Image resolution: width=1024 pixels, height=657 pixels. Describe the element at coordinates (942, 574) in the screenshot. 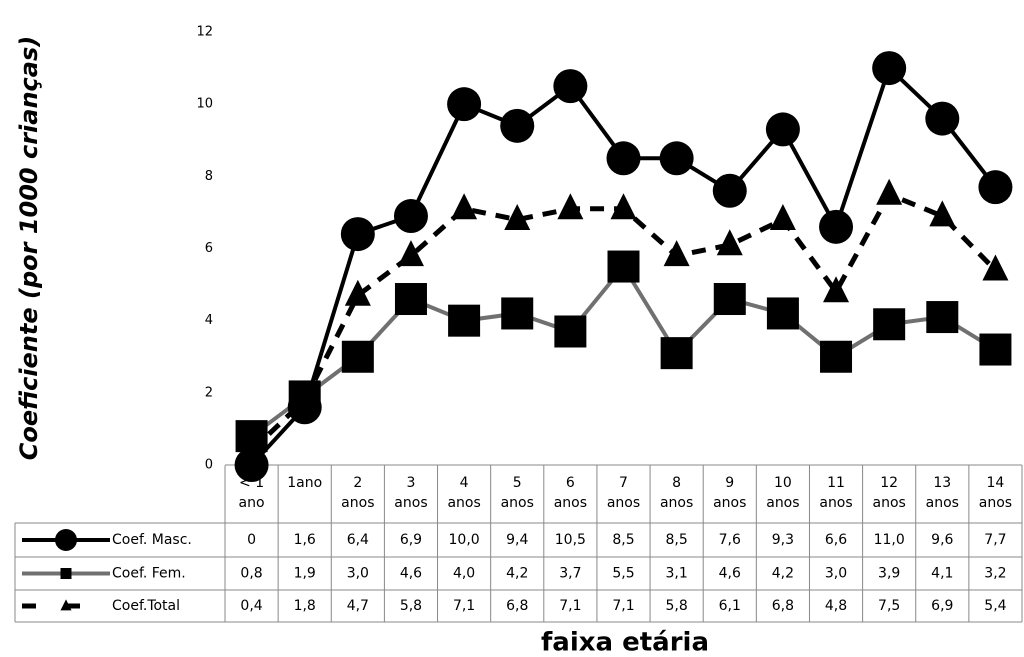

I see `table-value: 4,1` at that location.